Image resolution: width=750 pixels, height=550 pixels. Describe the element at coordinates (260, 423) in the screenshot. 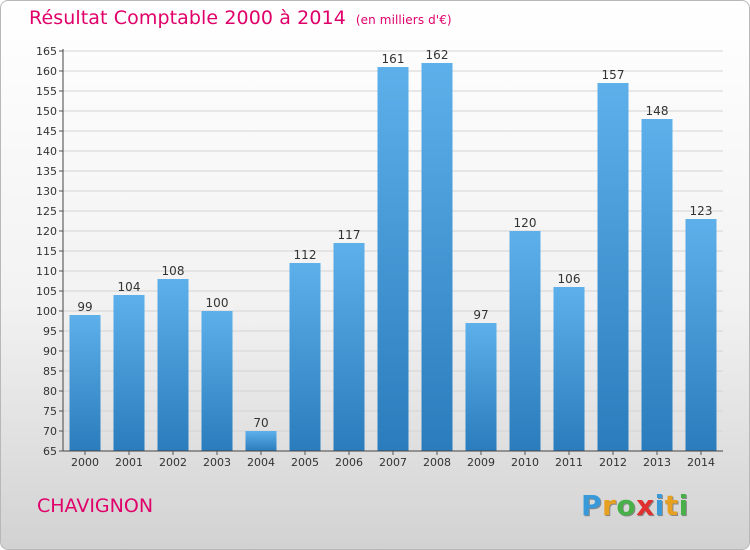

I see `value-label: 70` at that location.